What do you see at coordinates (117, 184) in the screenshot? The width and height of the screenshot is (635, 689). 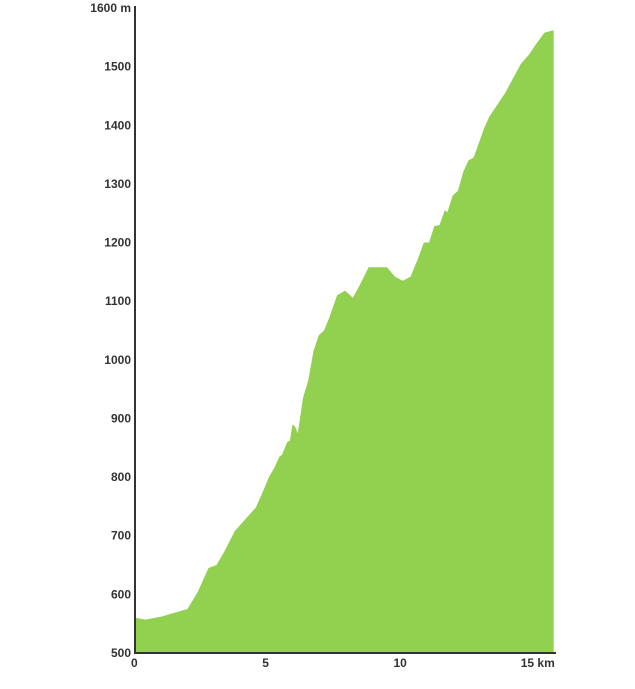 I see `y-tick-label: 1300` at bounding box center [117, 184].